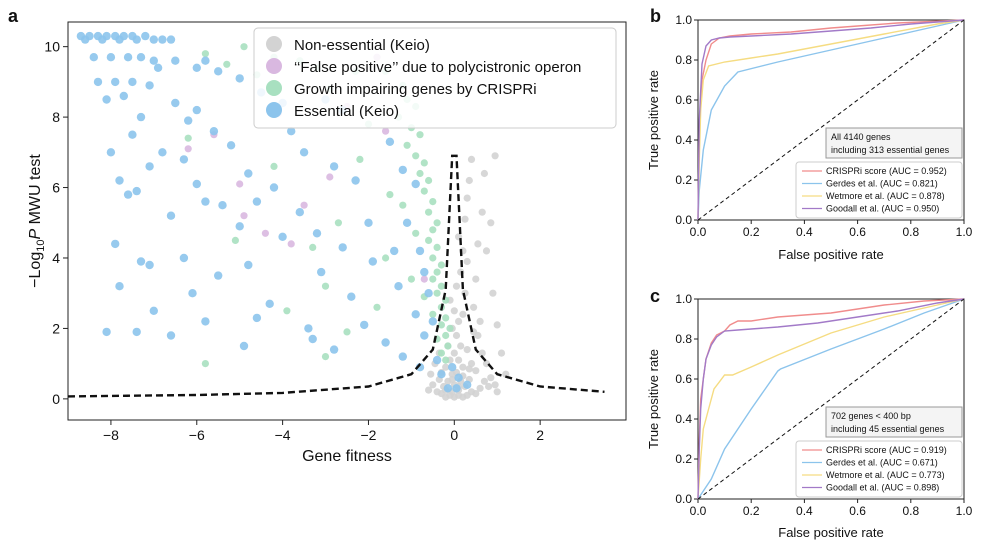 Image resolution: width=1000 pixels, height=553 pixels. I want to click on legend-label-growth-impairing: Growth impairing genes by CRISPRi, so click(415, 89).